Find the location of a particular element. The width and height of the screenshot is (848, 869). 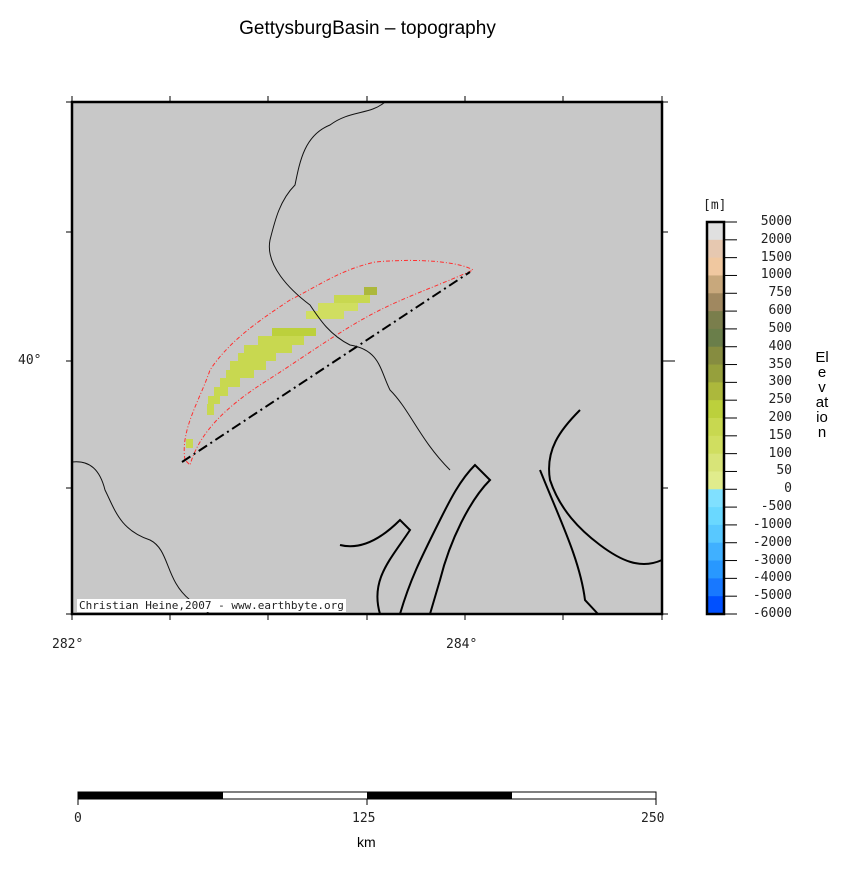

basin-outline is located at coordinates (329, 362).